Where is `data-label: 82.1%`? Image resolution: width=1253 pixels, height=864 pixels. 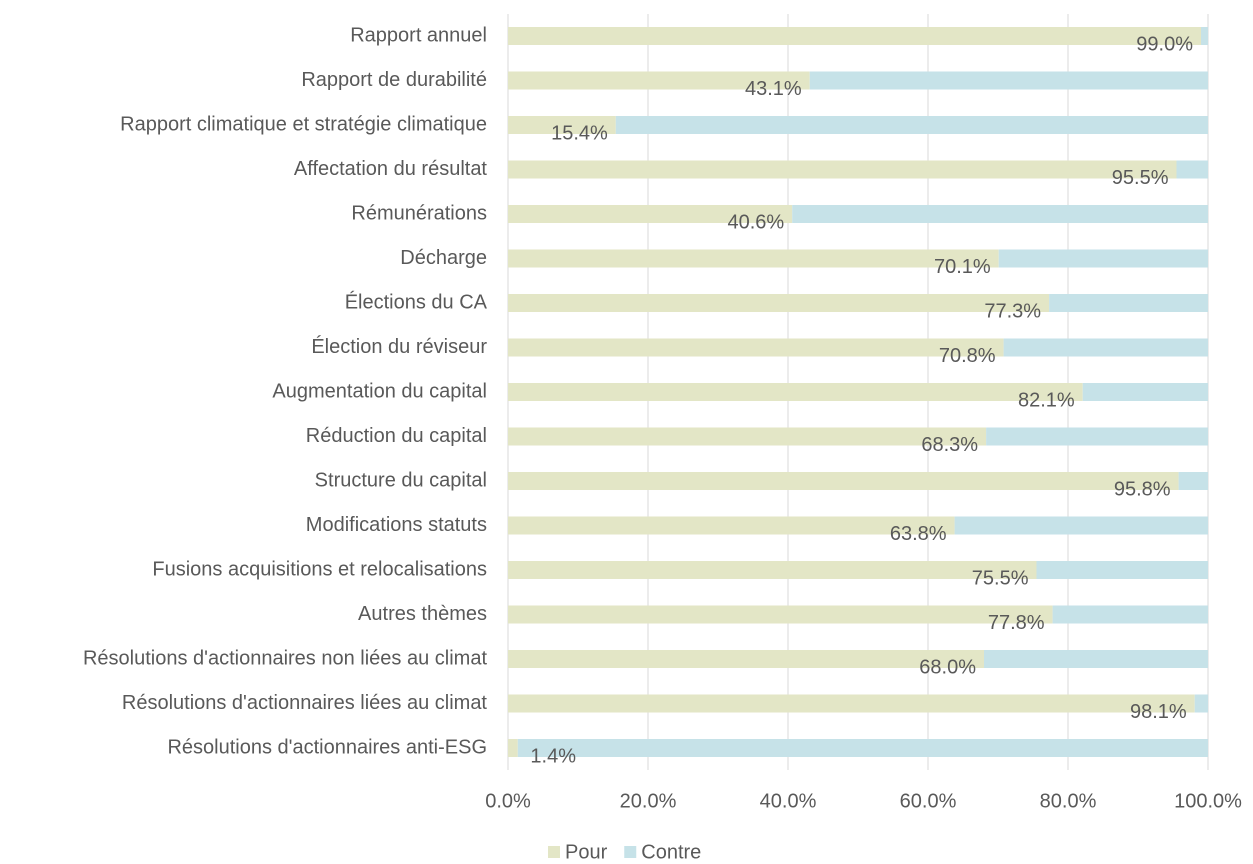 data-label: 82.1% is located at coordinates (1046, 400).